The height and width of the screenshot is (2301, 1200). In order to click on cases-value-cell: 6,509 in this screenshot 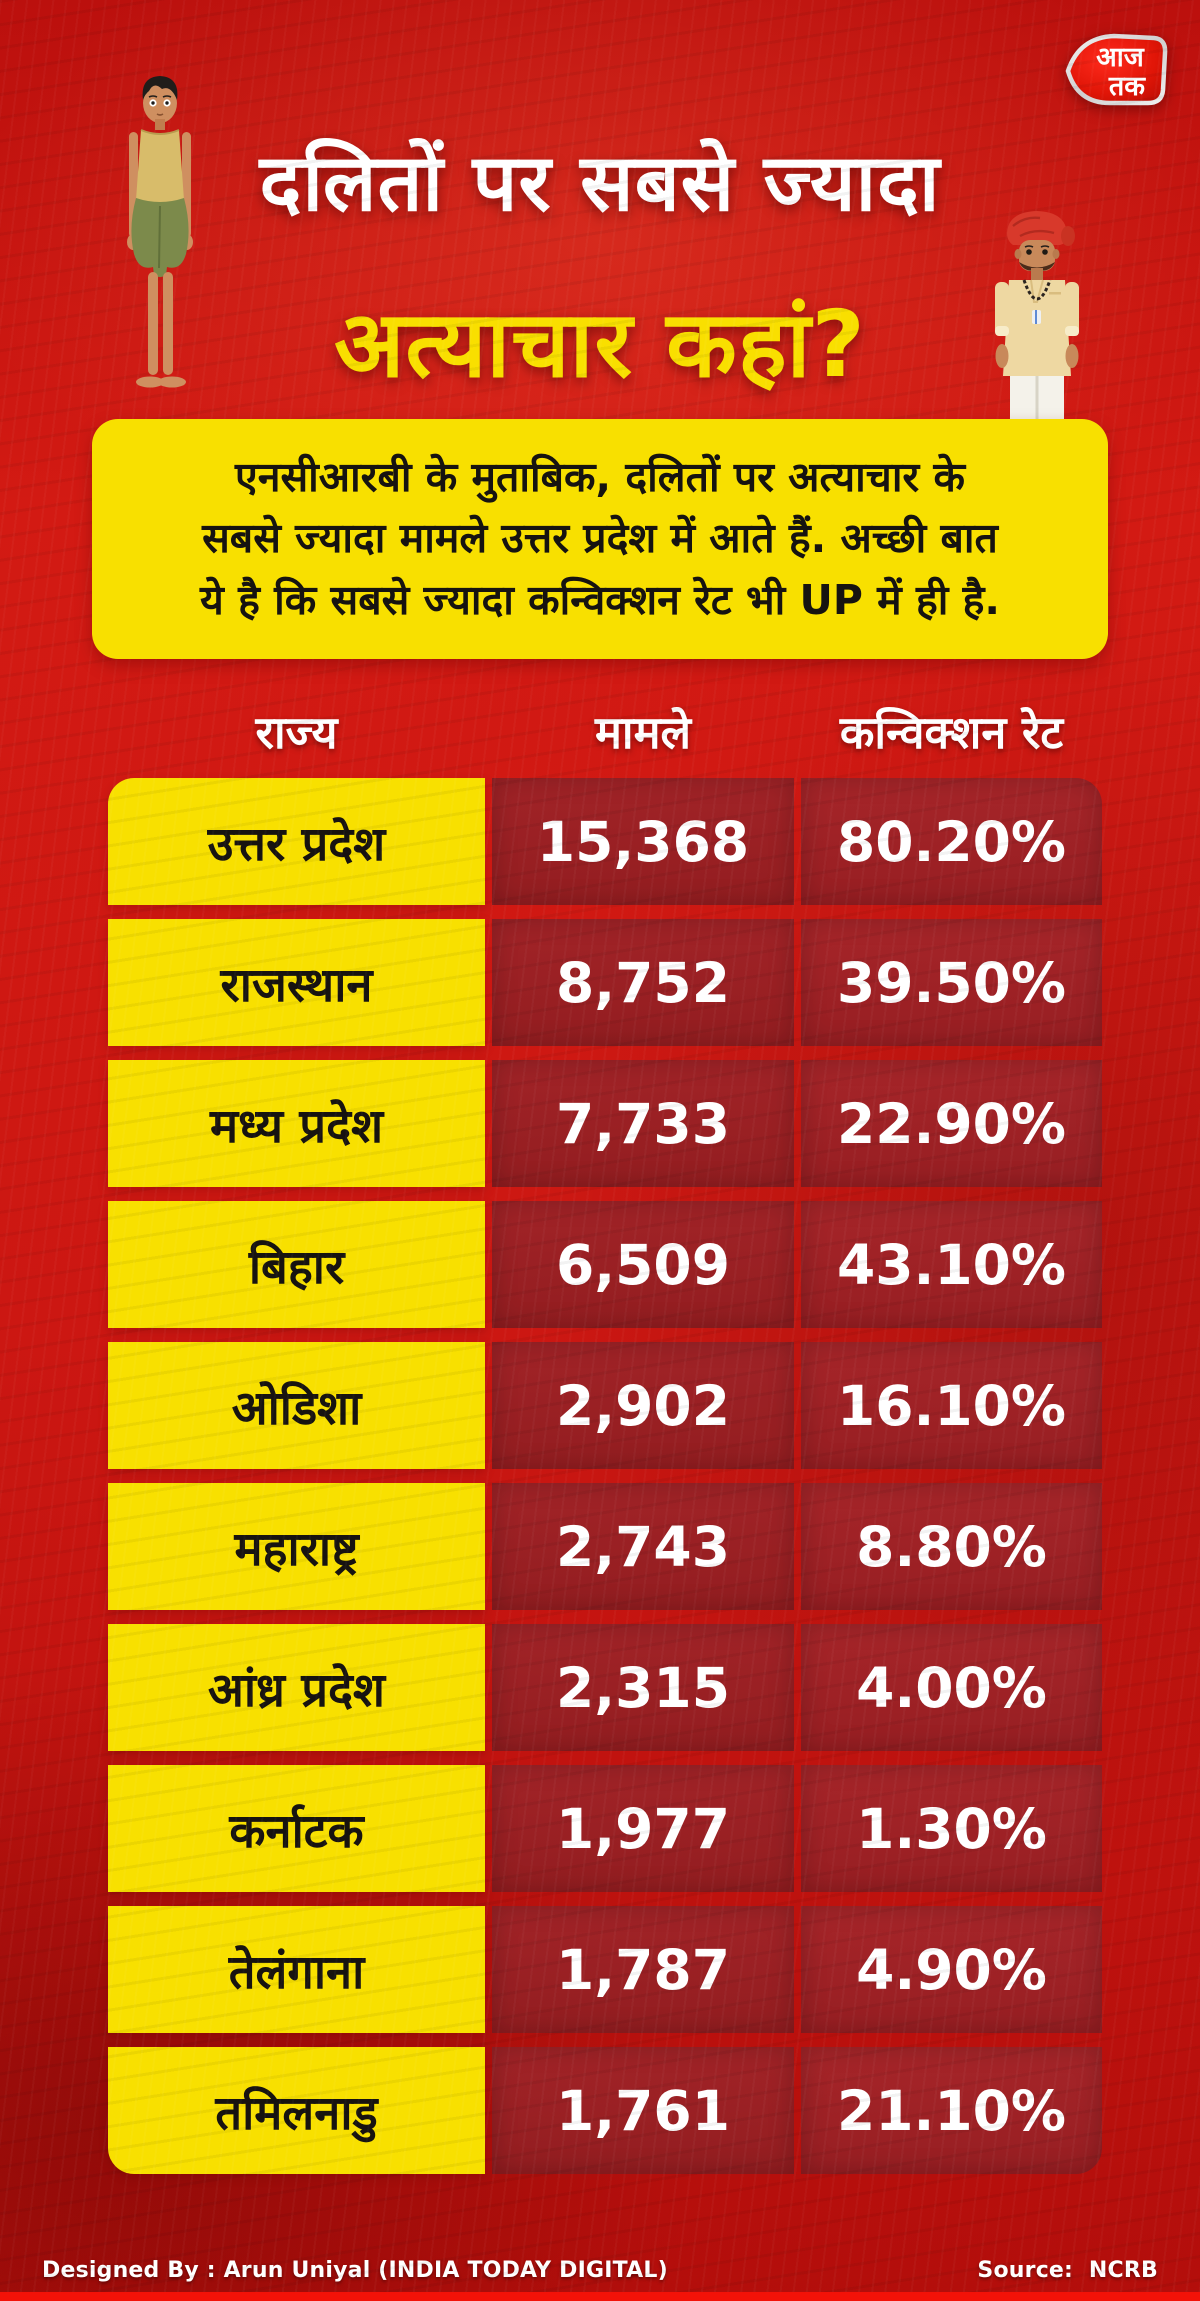, I will do `click(643, 1264)`.